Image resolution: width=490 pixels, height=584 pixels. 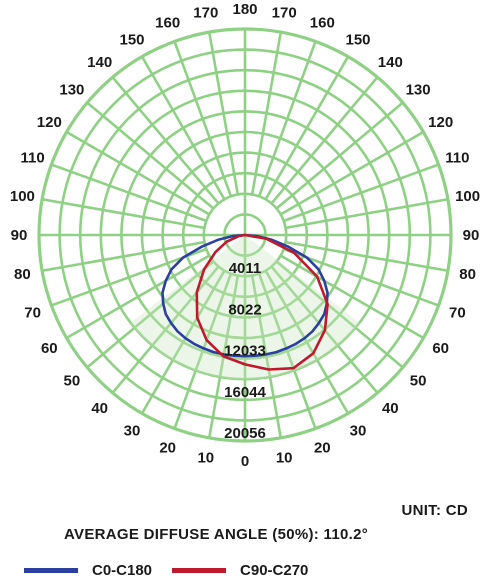 I want to click on angle-label: 180, so click(x=244, y=9).